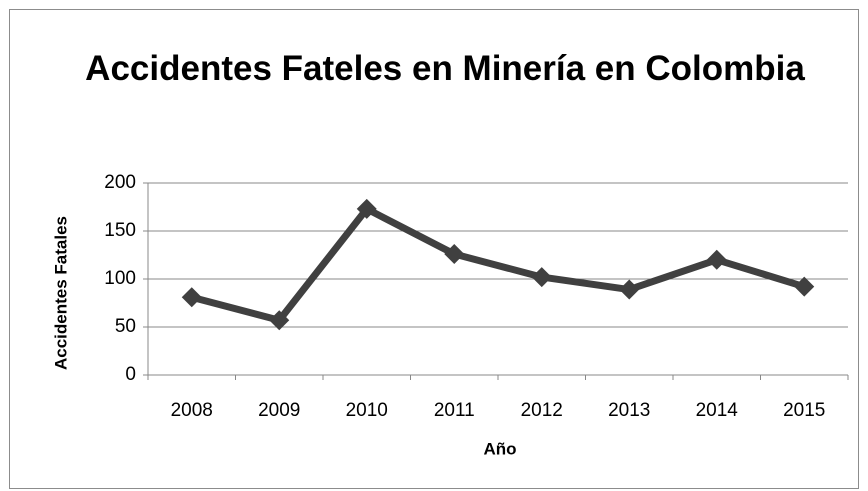  What do you see at coordinates (125, 326) in the screenshot?
I see `y-tick-label: 50` at bounding box center [125, 326].